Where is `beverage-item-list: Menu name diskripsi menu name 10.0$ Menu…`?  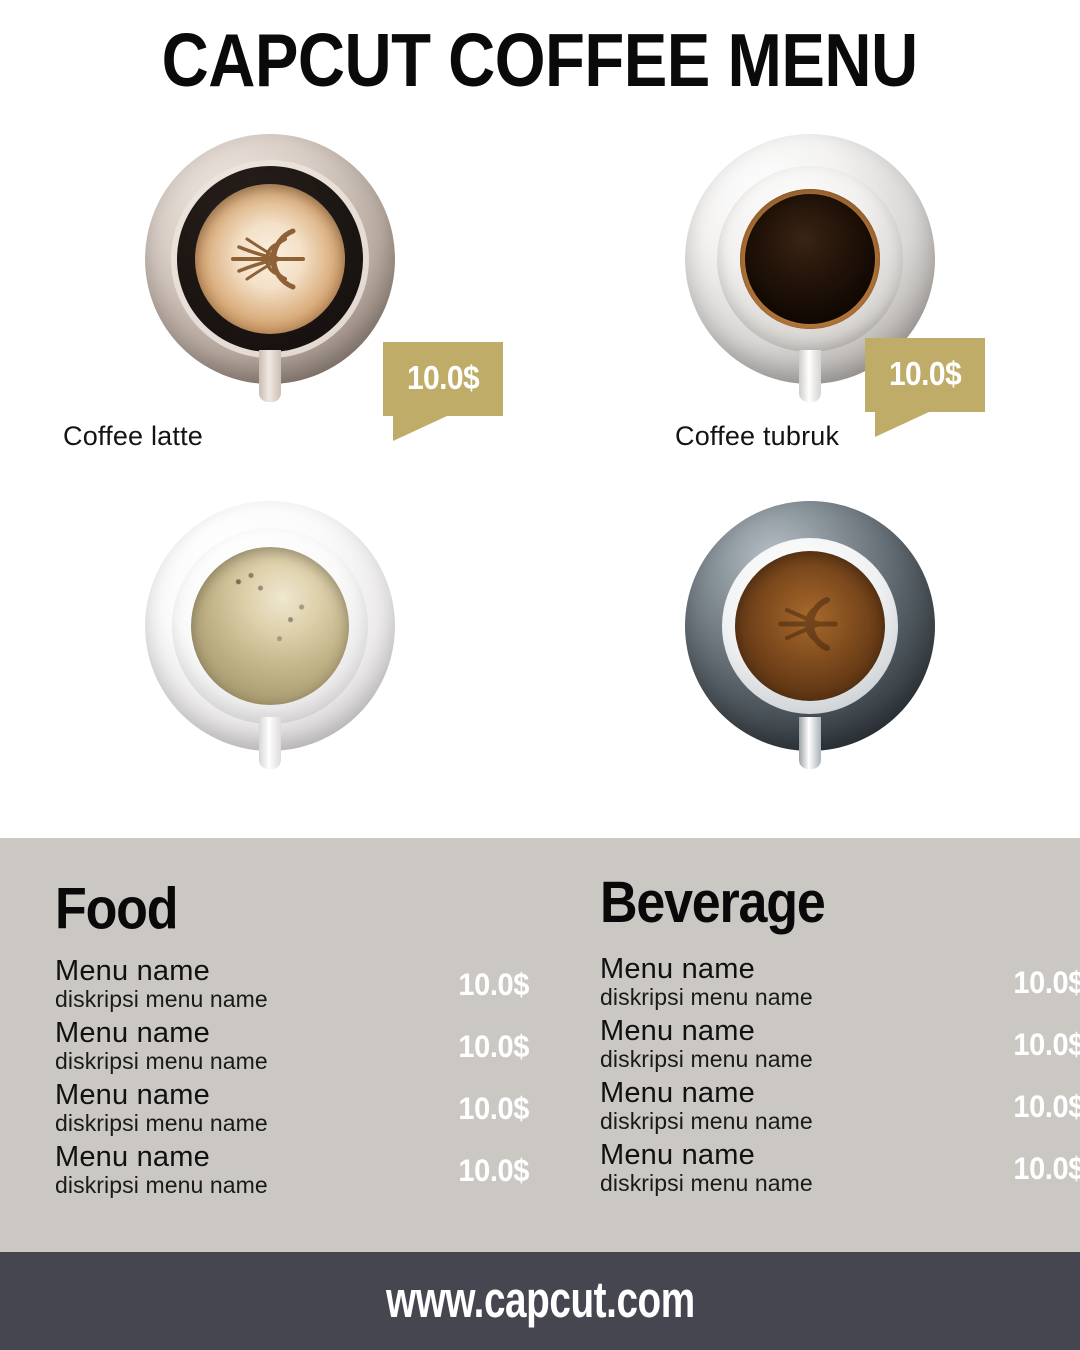 beverage-item-list: Menu name diskripsi menu name 10.0$ Menu… is located at coordinates (840, 1076).